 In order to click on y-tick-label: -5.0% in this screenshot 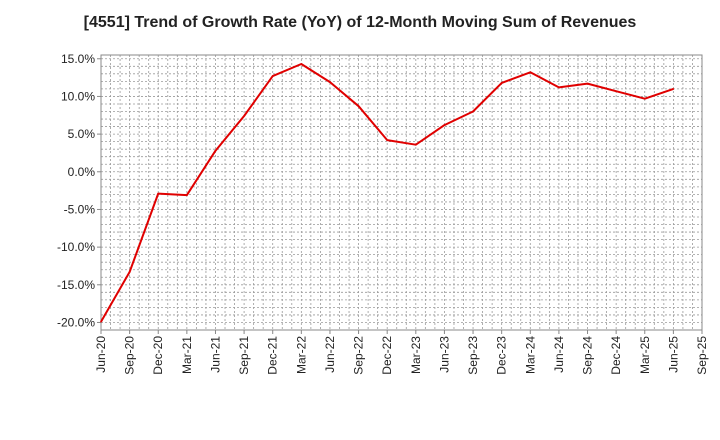, I will do `click(80, 209)`.